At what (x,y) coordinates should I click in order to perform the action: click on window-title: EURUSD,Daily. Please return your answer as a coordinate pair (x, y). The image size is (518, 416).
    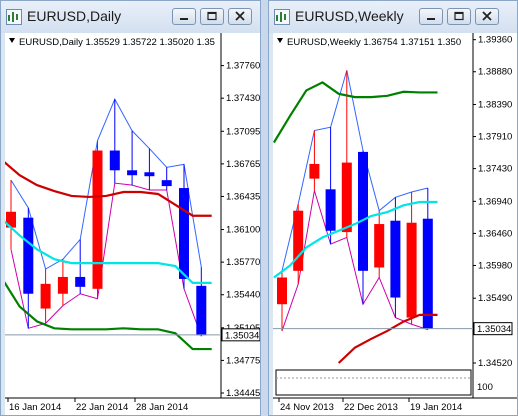
    Looking at the image, I should click on (74, 16).